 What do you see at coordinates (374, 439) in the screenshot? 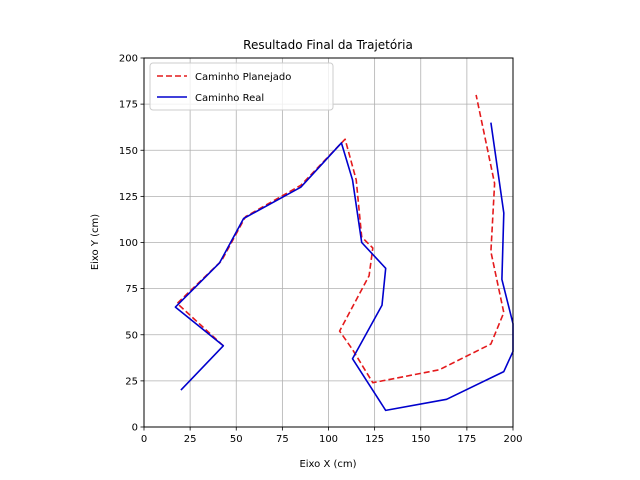
I see `x-tick-label: 125` at bounding box center [374, 439].